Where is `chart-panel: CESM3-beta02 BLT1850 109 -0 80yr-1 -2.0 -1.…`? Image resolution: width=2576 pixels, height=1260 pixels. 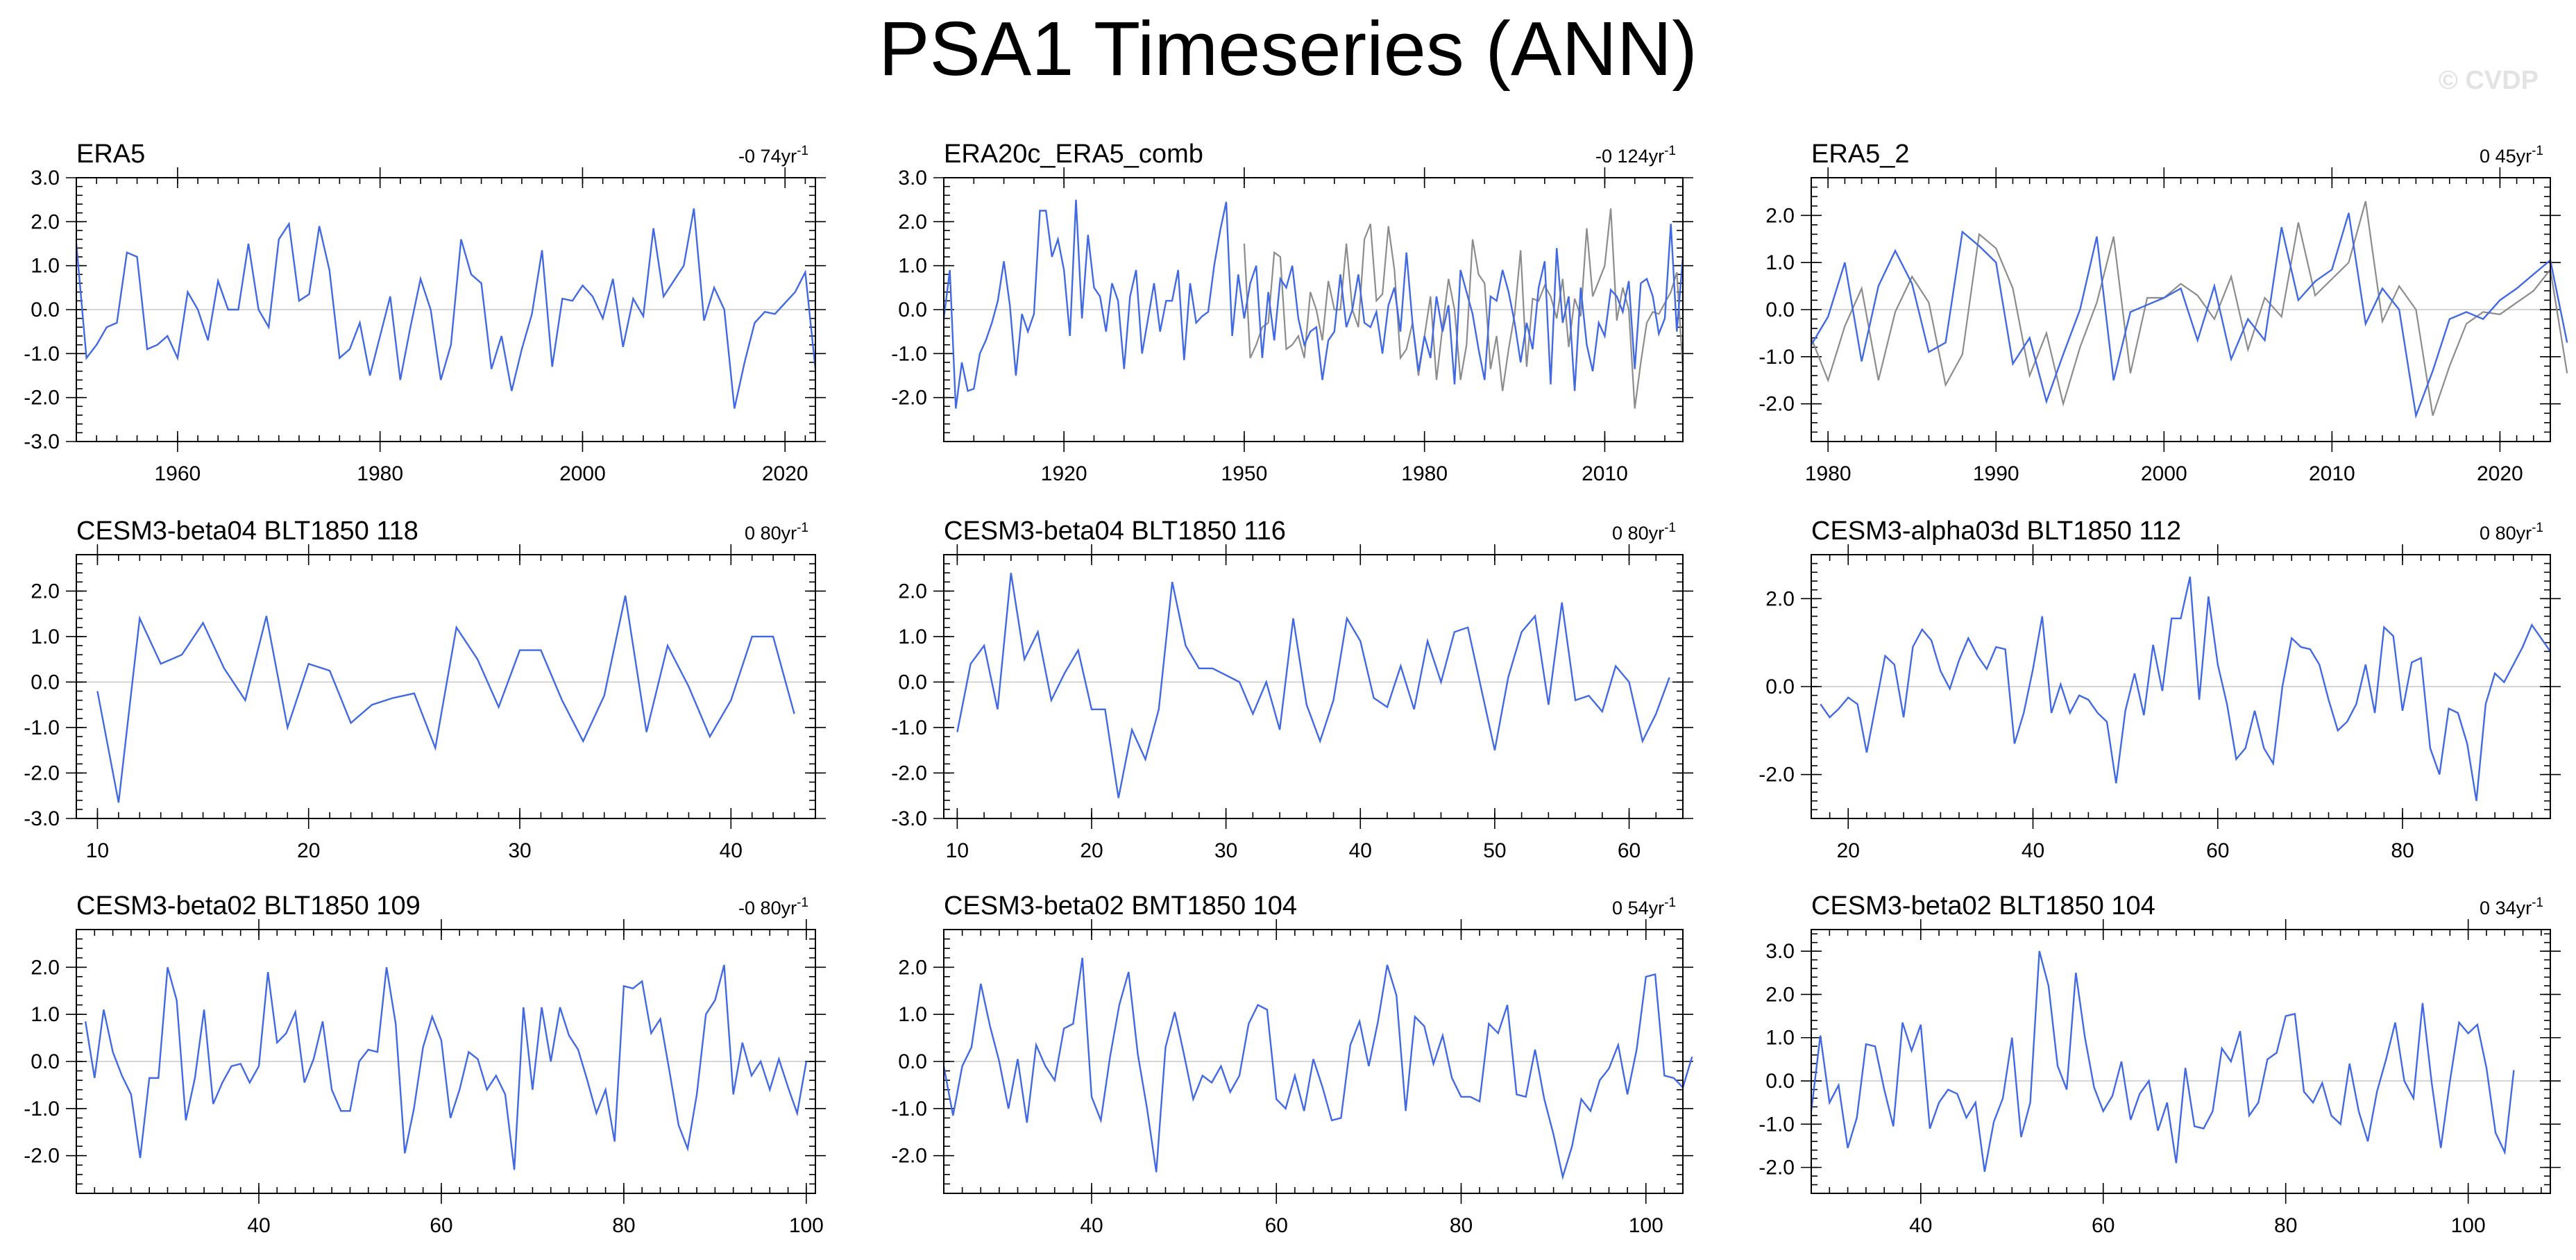 chart-panel: CESM3-beta02 BLT1850 109 -0 80yr-1 -2.0 -1.… is located at coordinates (425, 1064).